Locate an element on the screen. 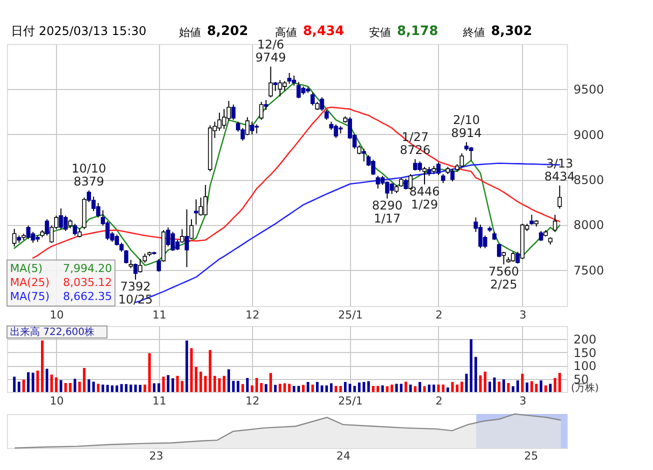 The height and width of the screenshot is (470, 653). text: 日付 2025/03/13 15:30 is located at coordinates (78, 31).